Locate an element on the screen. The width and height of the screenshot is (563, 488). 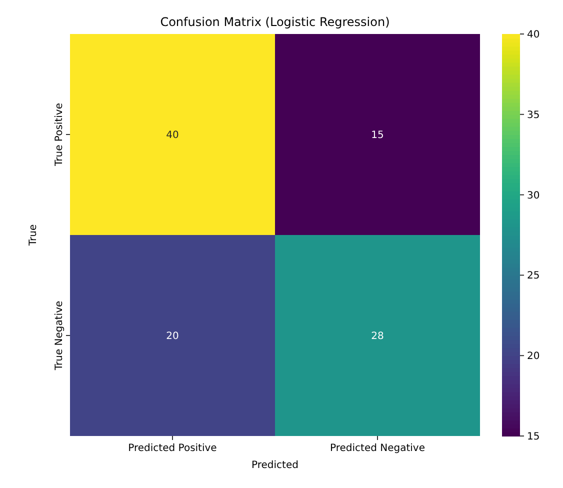
x-tick-label: Predicted Positive is located at coordinates (172, 448).